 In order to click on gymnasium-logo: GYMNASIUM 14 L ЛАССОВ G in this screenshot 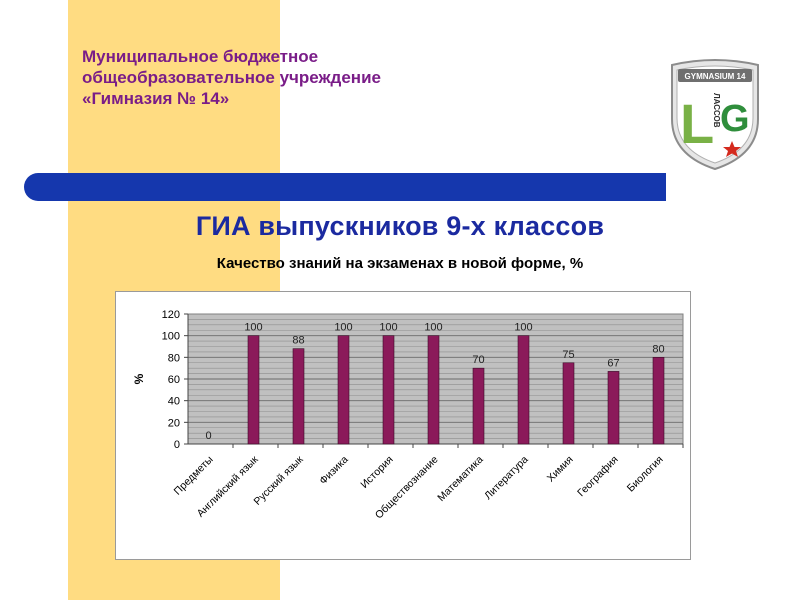, I will do `click(715, 115)`.